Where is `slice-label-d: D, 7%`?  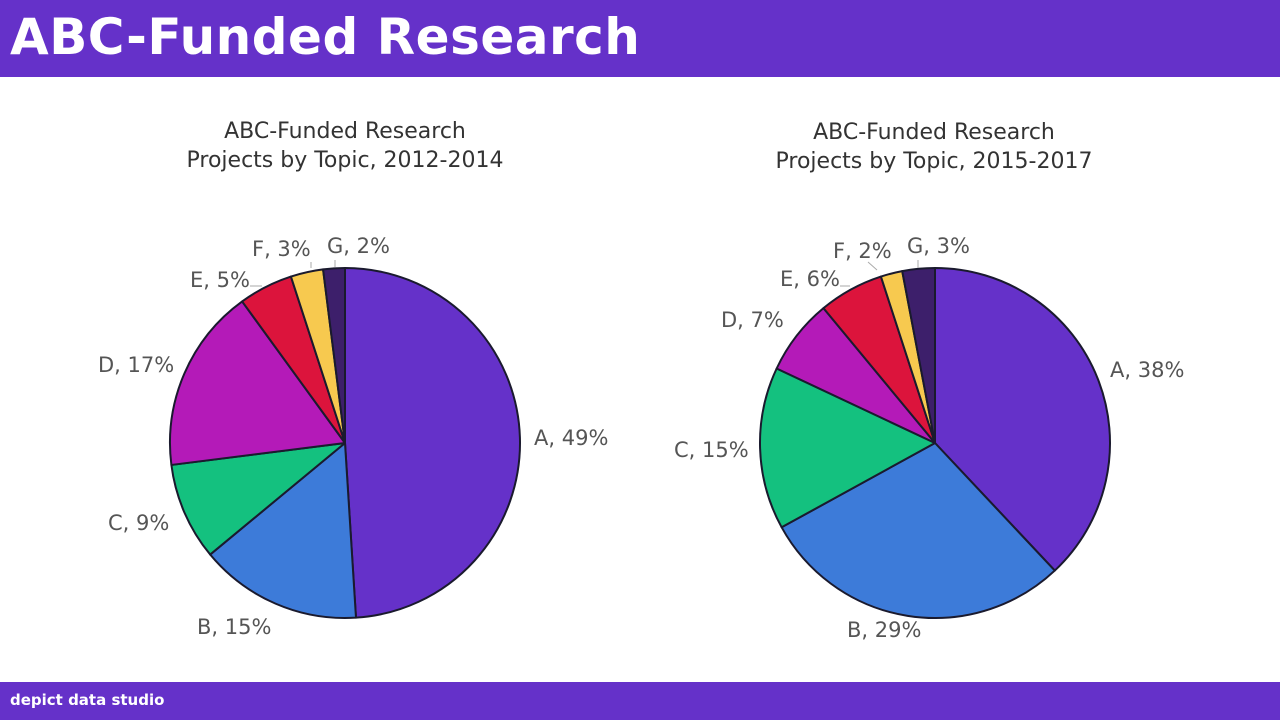
slice-label-d: D, 7% is located at coordinates (752, 320).